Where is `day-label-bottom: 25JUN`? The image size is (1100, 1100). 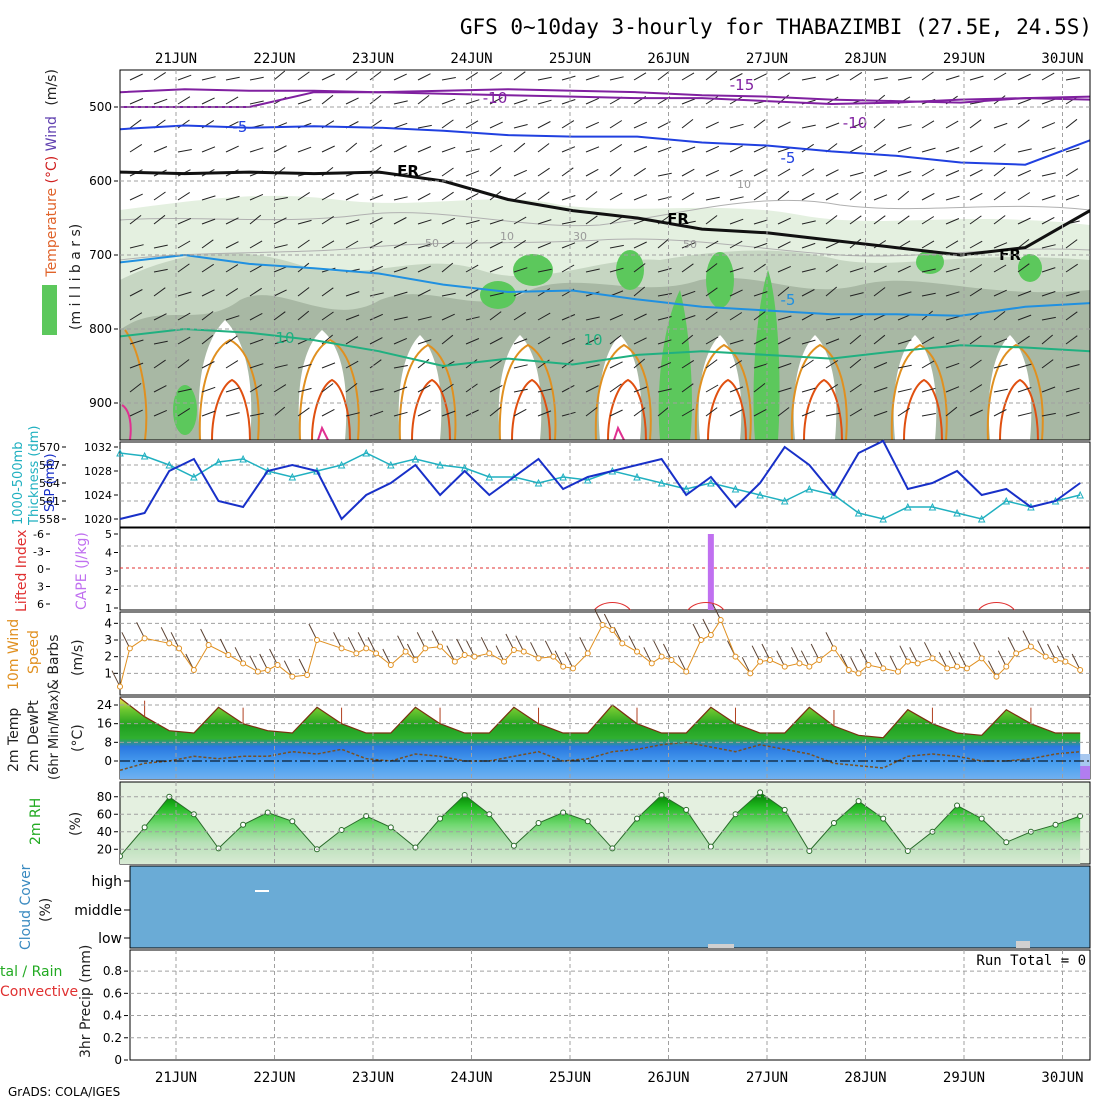 day-label-bottom: 25JUN is located at coordinates (570, 1078).